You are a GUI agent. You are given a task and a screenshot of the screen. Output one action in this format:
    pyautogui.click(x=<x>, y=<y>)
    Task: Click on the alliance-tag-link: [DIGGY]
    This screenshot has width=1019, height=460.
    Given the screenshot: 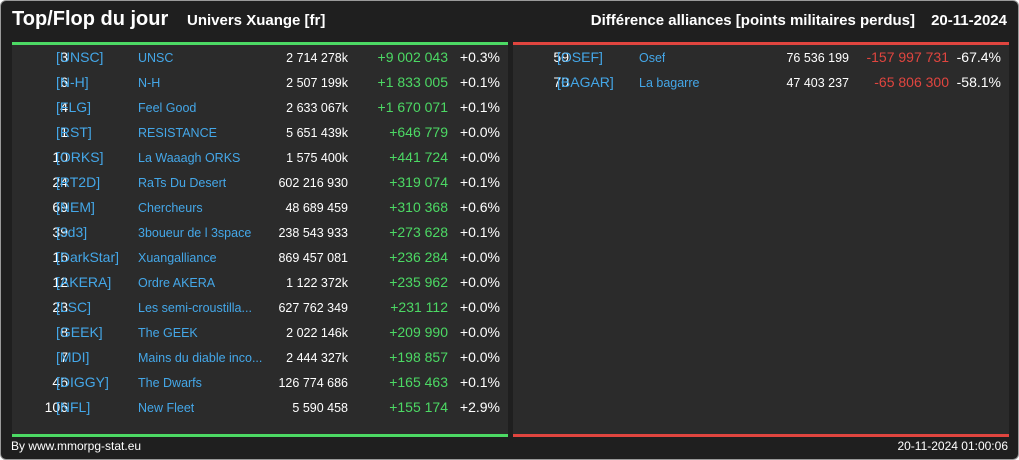 What is the action you would take?
    pyautogui.click(x=82, y=382)
    